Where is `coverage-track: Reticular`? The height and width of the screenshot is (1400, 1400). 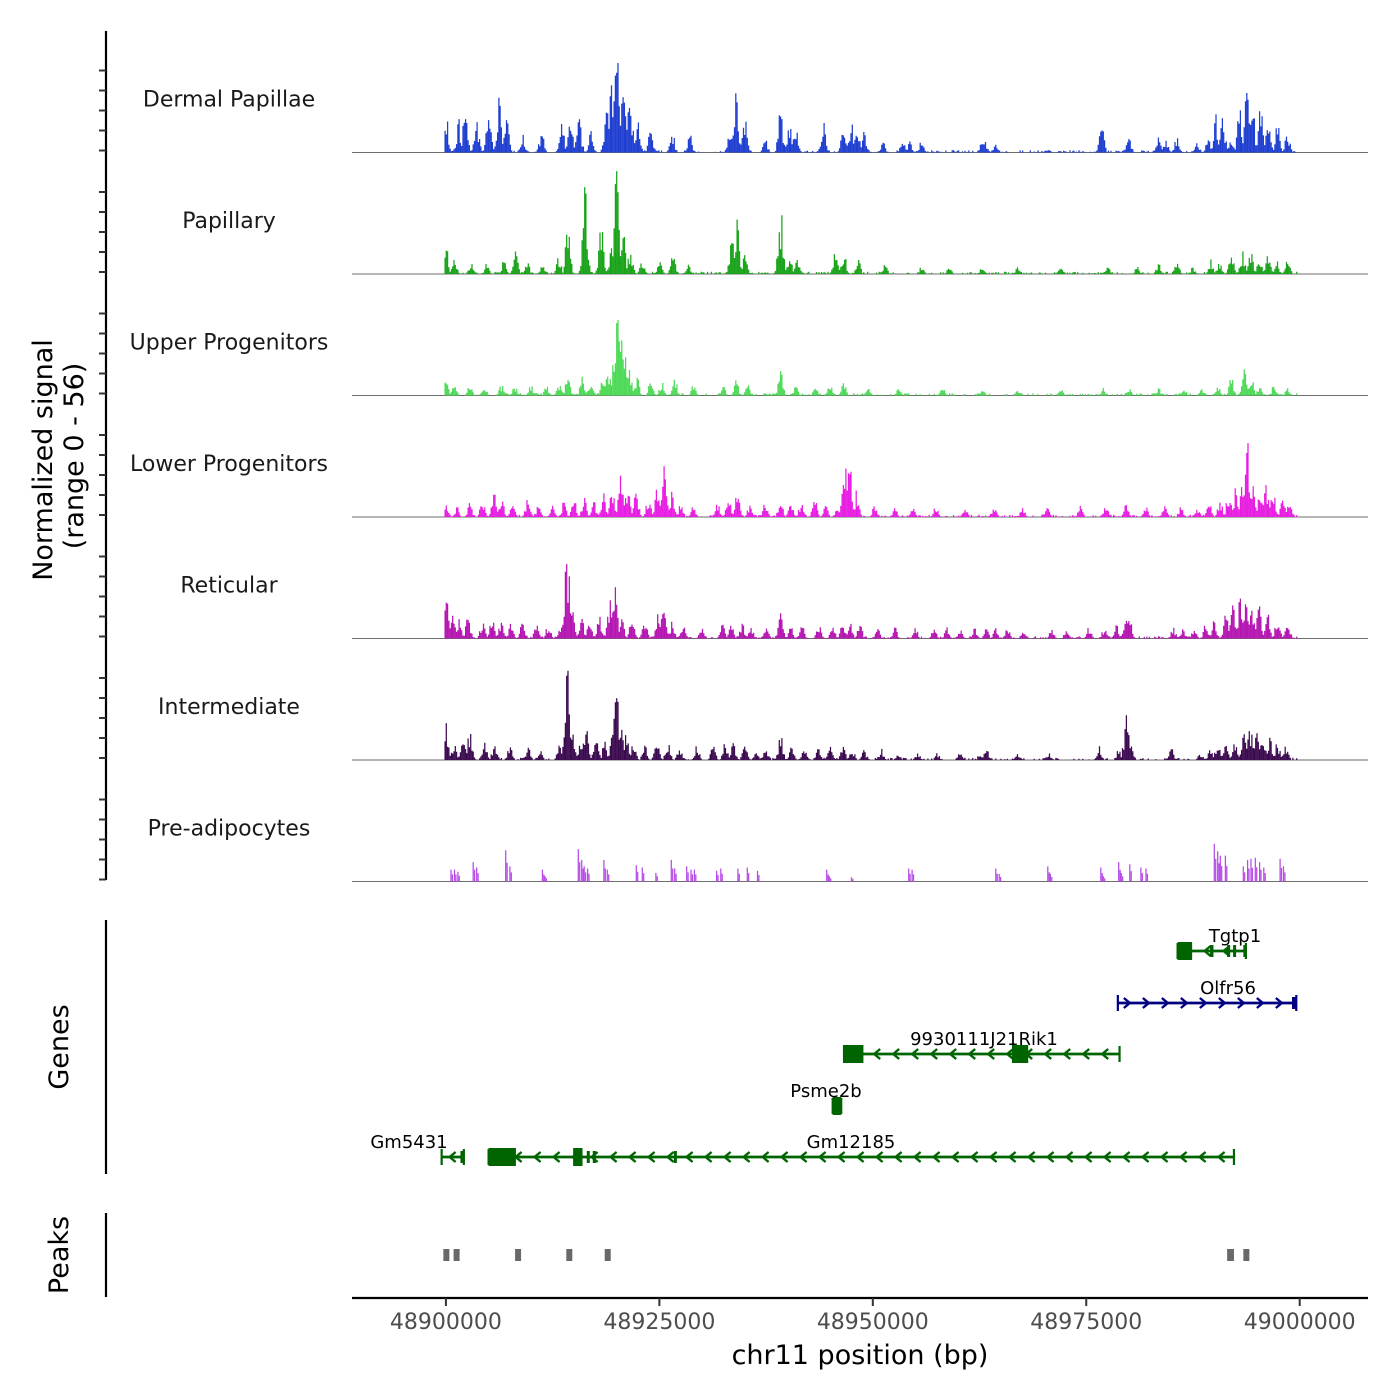 coverage-track: Reticular is located at coordinates (774, 601).